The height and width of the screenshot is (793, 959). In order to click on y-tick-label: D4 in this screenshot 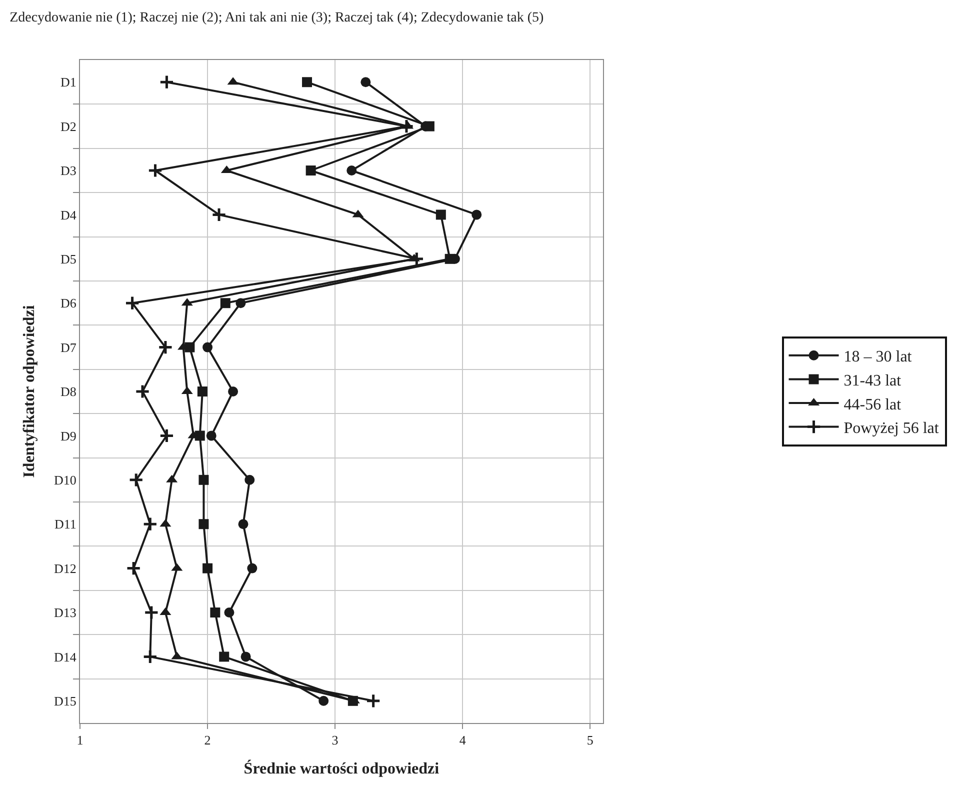, I will do `click(68, 214)`.